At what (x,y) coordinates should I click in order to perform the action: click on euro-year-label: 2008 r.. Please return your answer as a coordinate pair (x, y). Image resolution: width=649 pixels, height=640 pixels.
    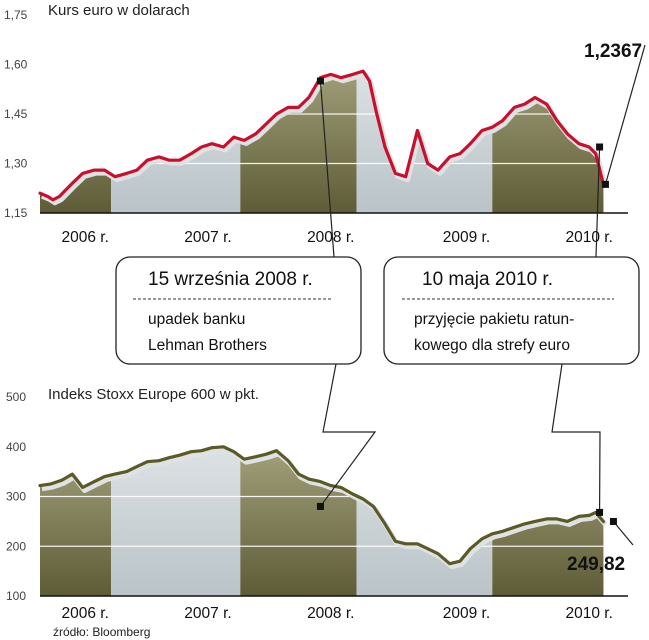
    Looking at the image, I should click on (330, 237).